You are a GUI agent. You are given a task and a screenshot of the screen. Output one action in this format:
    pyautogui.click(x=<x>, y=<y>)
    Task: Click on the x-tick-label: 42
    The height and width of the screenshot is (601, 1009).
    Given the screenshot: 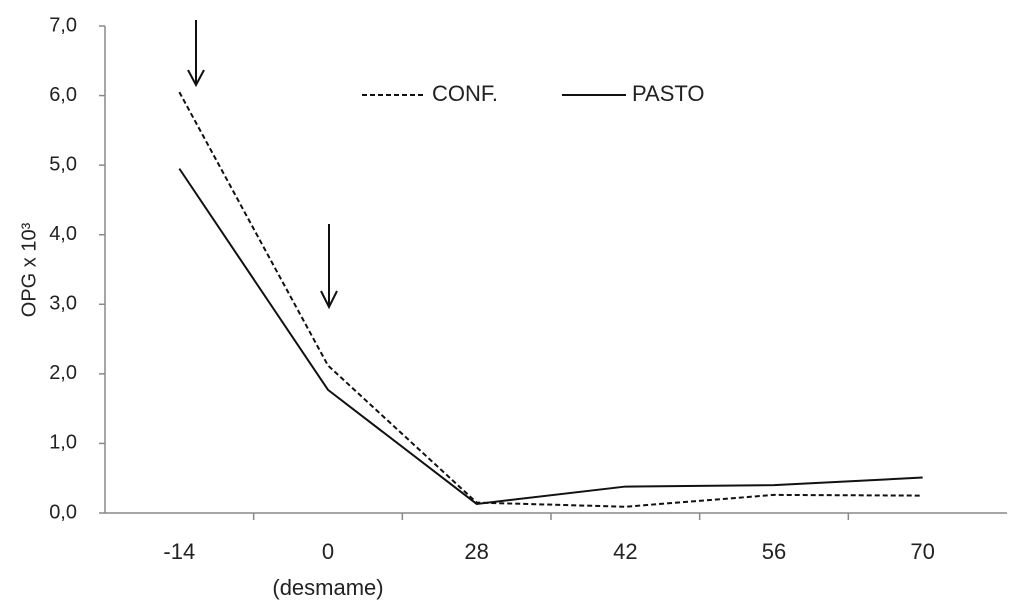 What is the action you would take?
    pyautogui.click(x=625, y=551)
    